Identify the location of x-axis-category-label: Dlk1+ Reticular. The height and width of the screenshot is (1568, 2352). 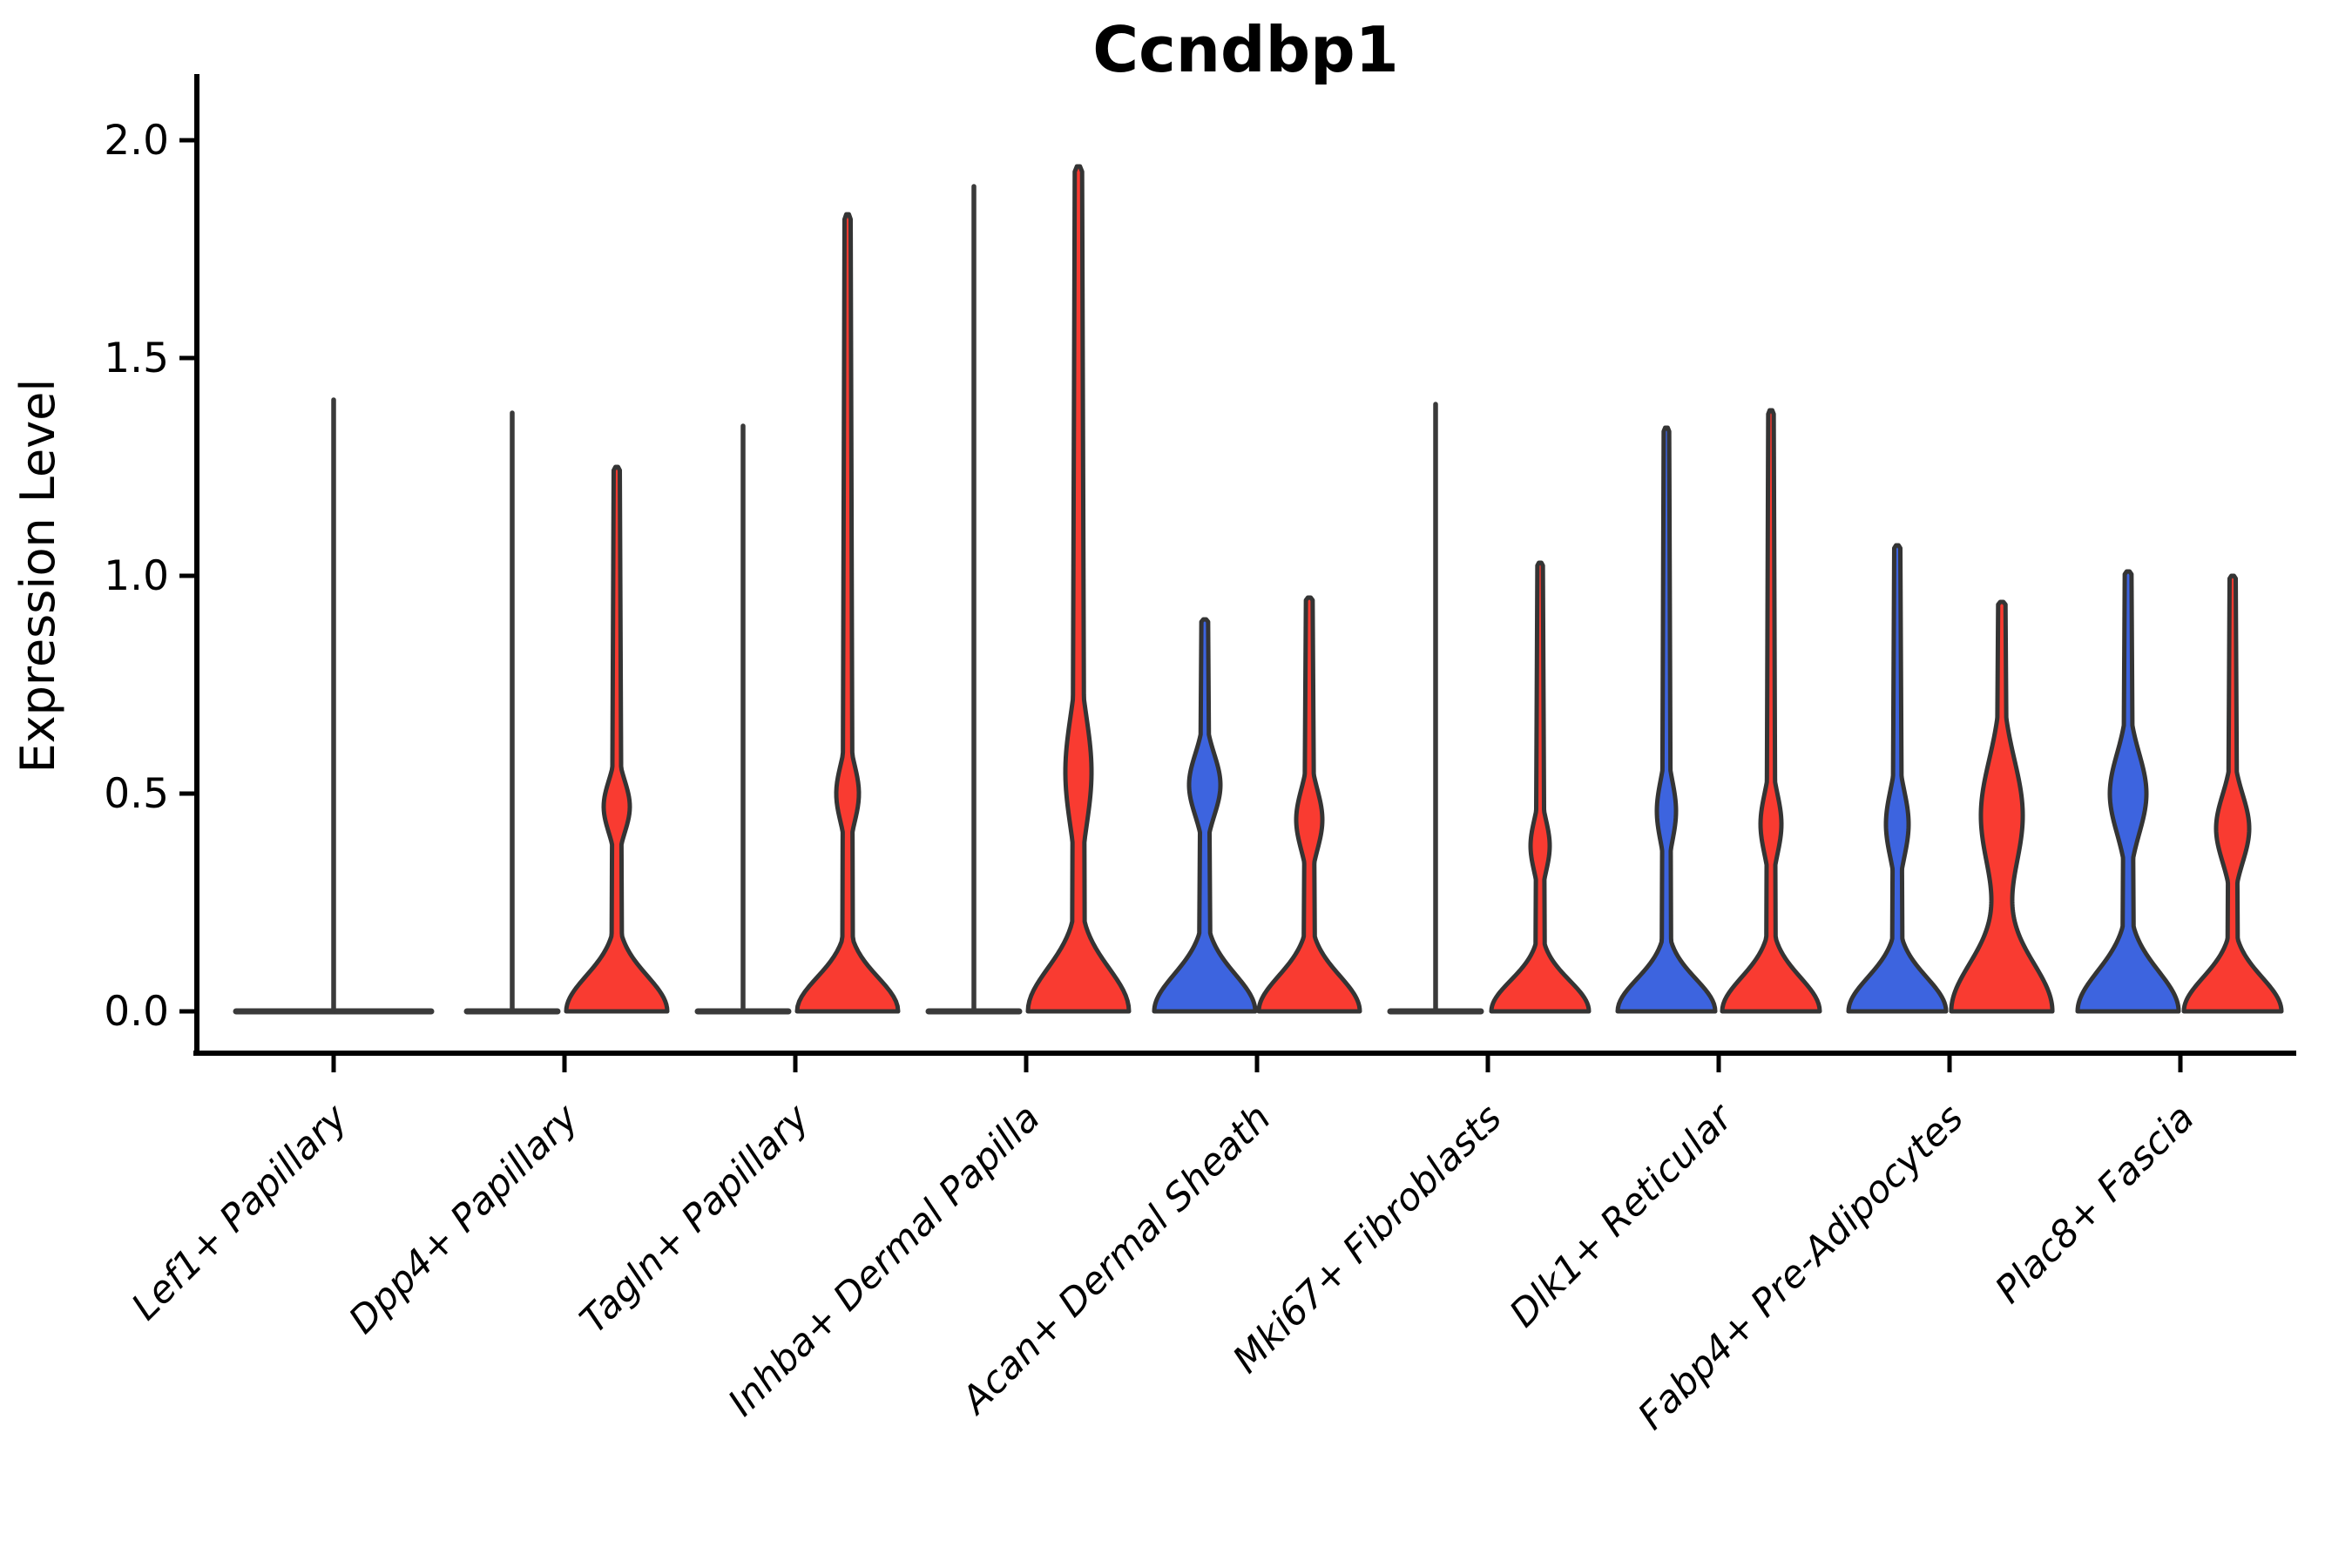
(1622, 1215).